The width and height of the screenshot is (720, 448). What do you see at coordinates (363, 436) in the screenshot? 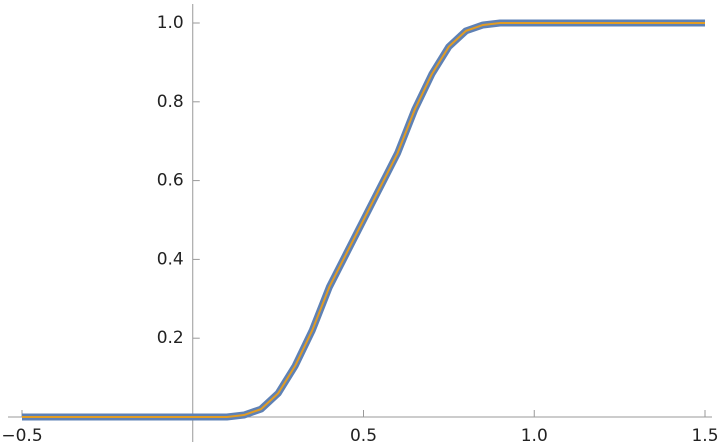
I see `x-tick-label: 0.5` at bounding box center [363, 436].